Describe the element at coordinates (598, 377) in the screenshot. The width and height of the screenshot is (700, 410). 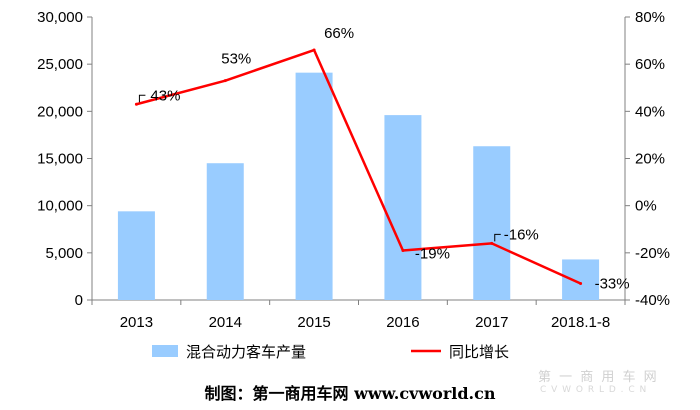
I see `watermark-logo: 第 一 商 用 车 网` at that location.